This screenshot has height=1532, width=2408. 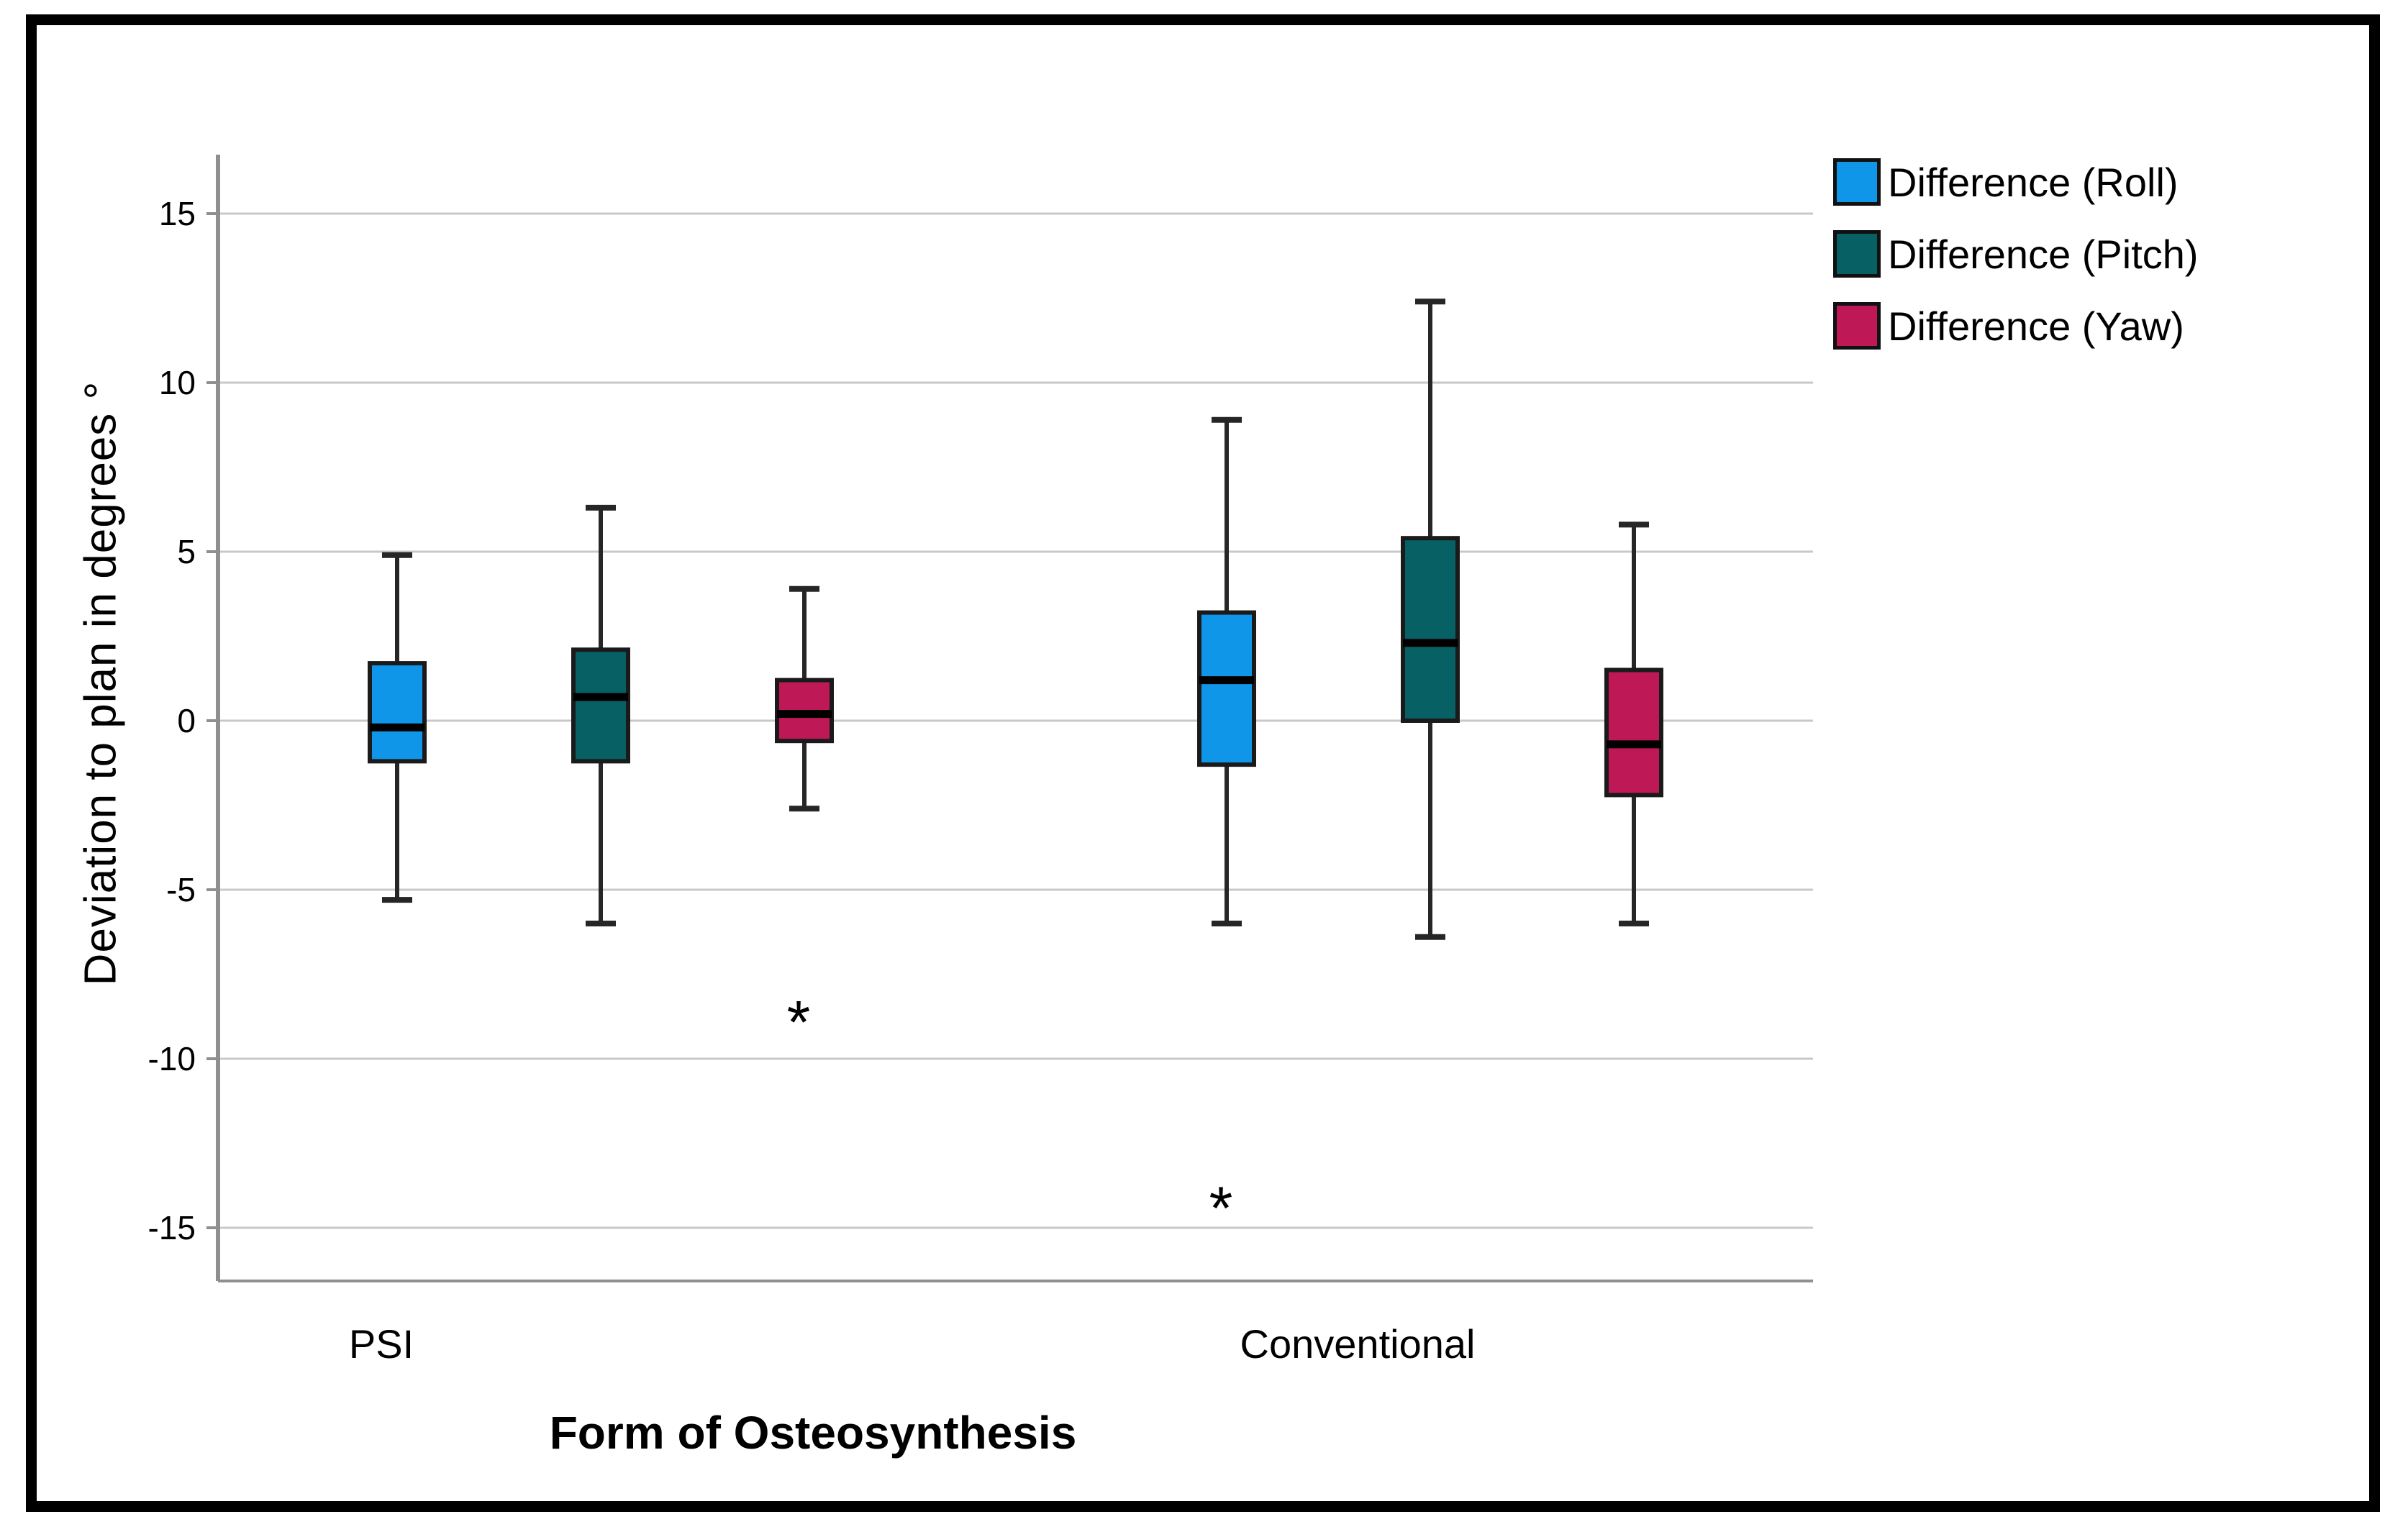 I want to click on legend-label-pitch: Difference (Pitch), so click(x=2043, y=254).